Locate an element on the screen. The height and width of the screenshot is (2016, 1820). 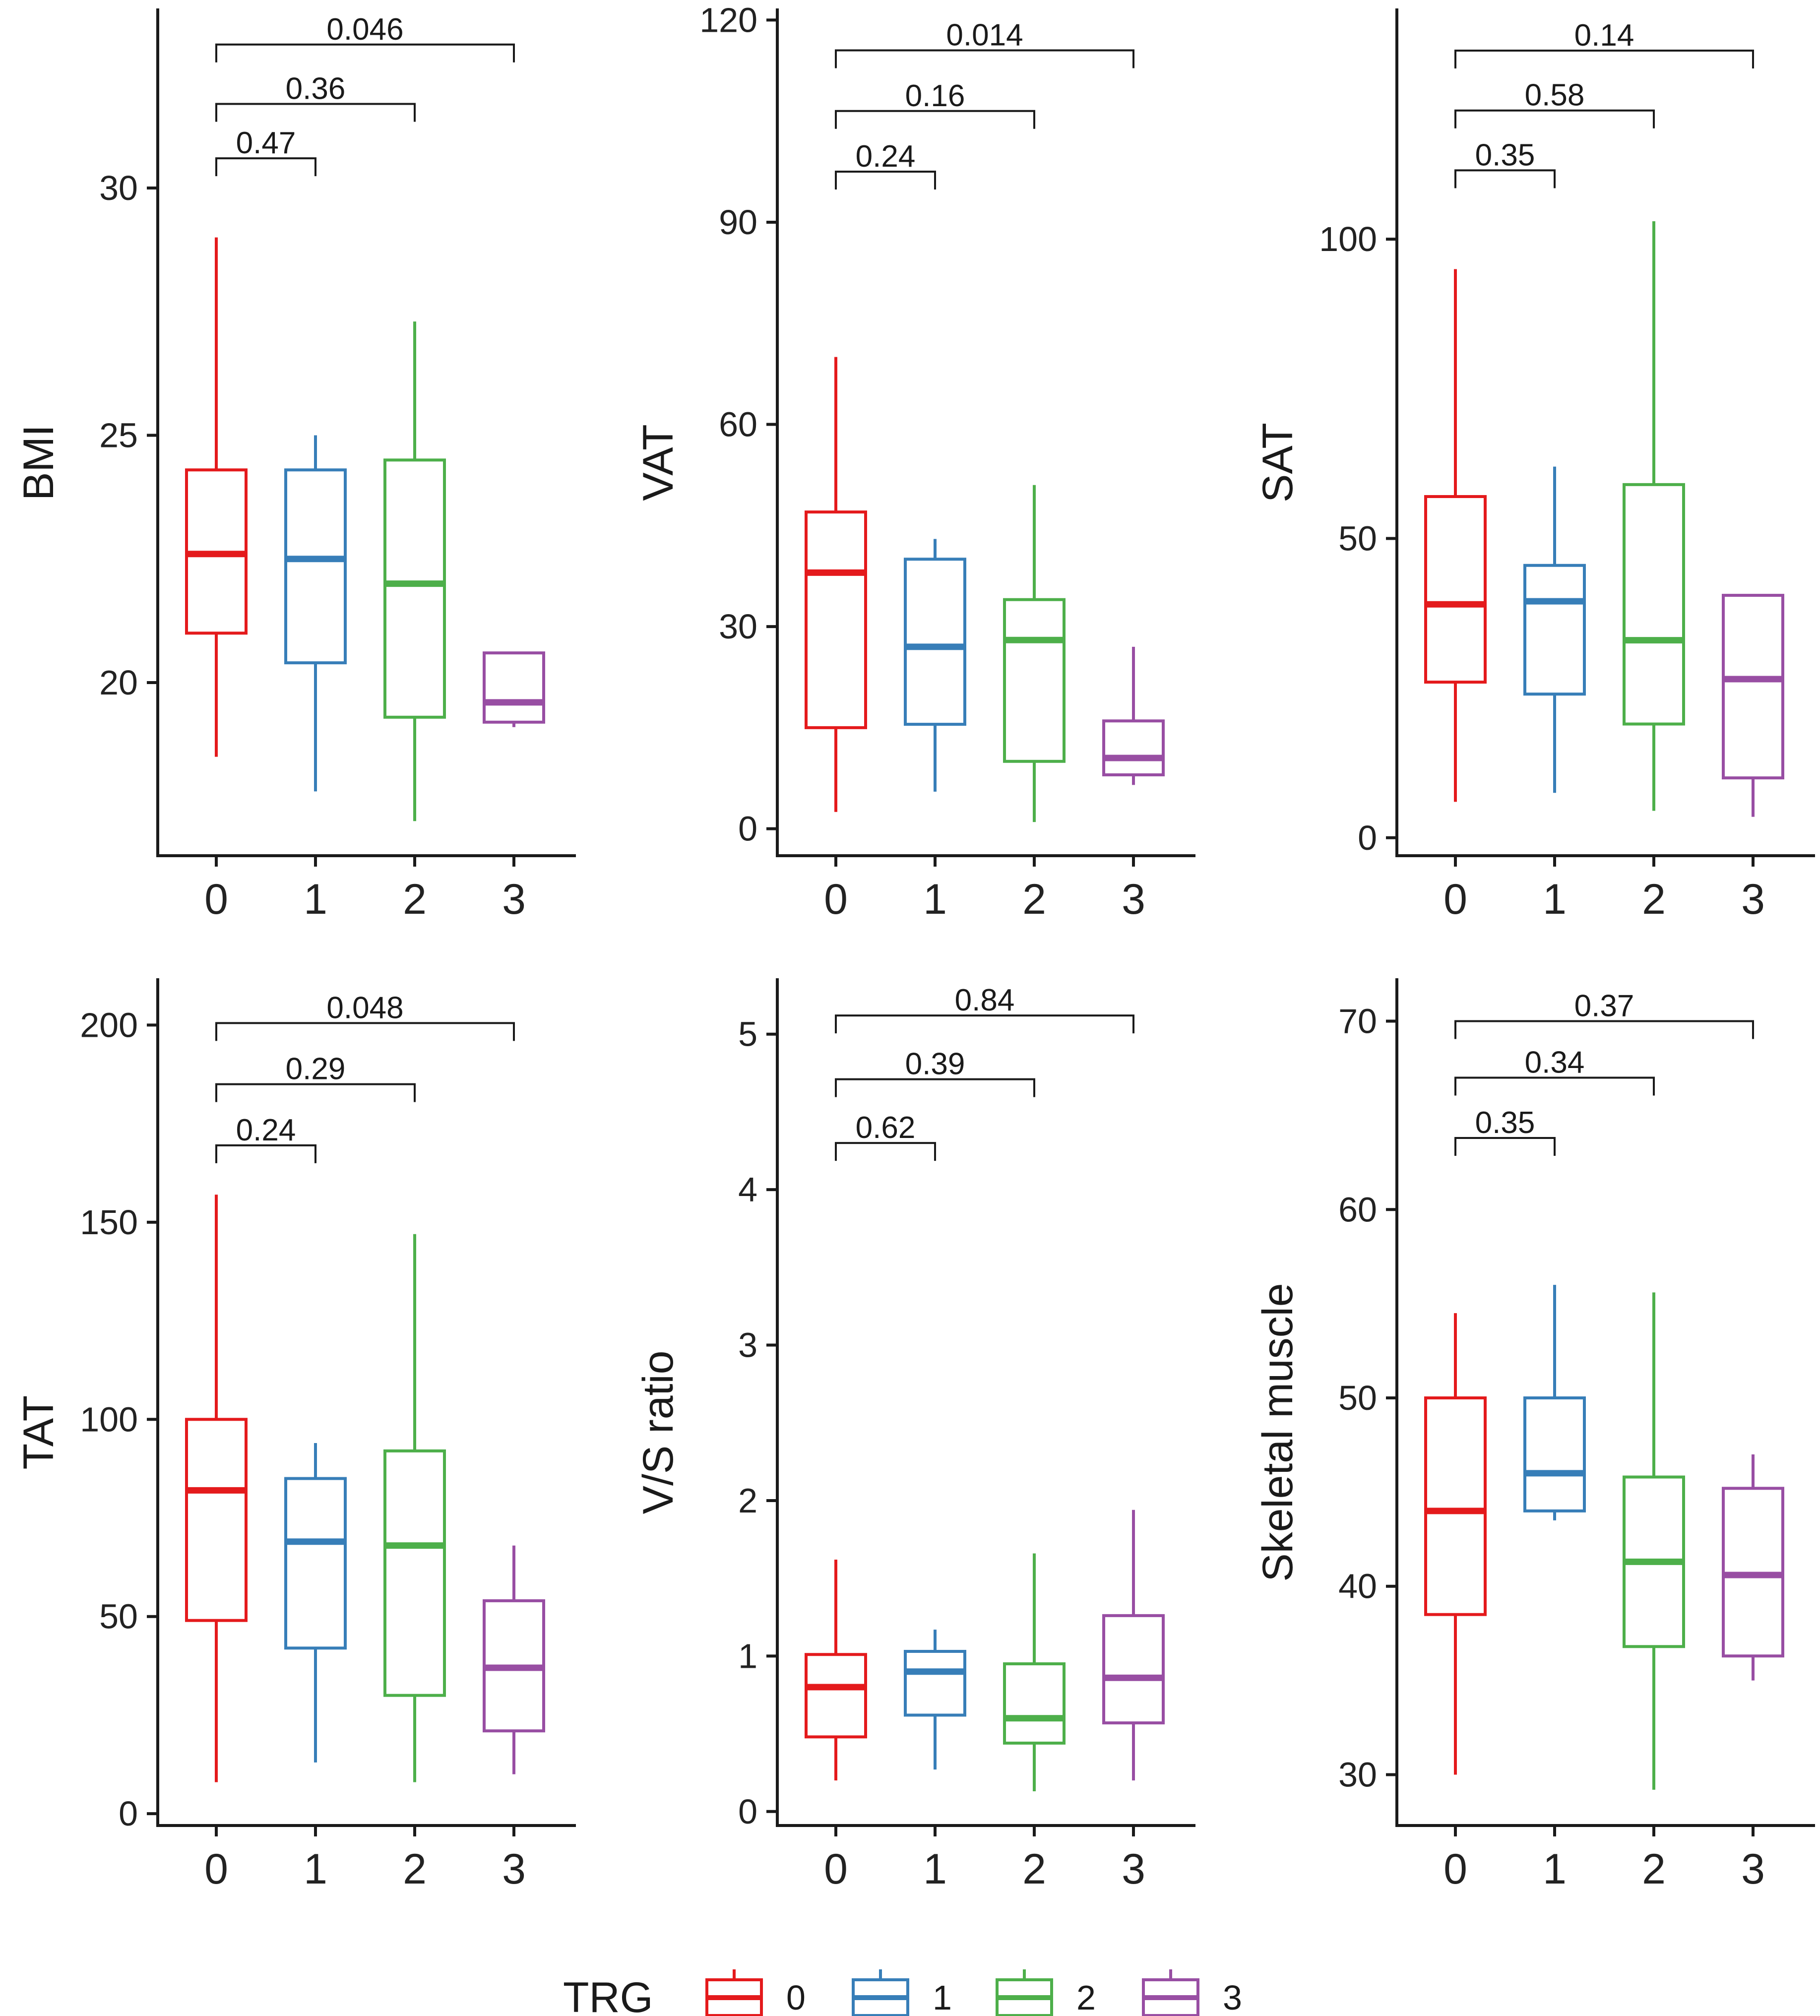
panel-bmi: 20 25 30 0 1 2 3 BMI 0.47 0.36 0.046 is located at coordinates (295, 465).